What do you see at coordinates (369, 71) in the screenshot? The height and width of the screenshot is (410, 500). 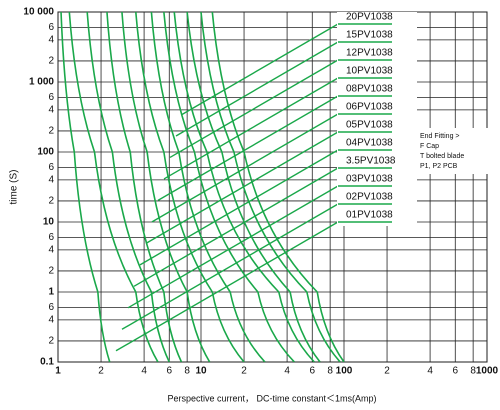 I see `legend-label: 10PV1038` at bounding box center [369, 71].